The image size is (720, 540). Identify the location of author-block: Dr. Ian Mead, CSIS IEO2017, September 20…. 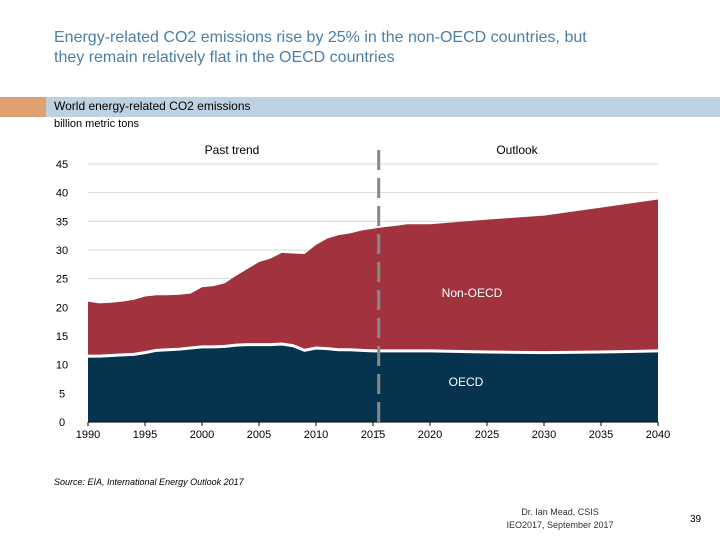
(560, 519).